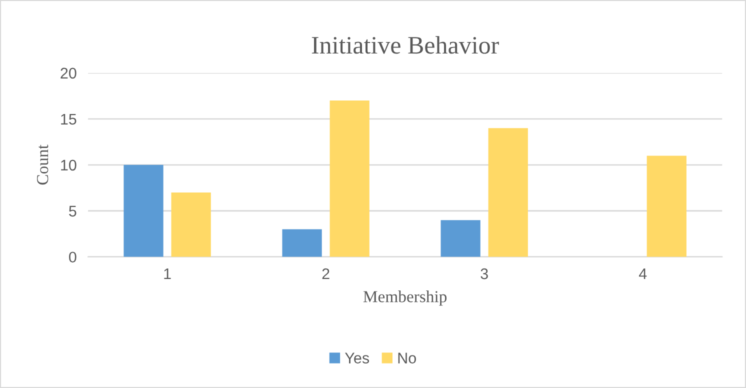  I want to click on y-tick-label: 20, so click(68, 73).